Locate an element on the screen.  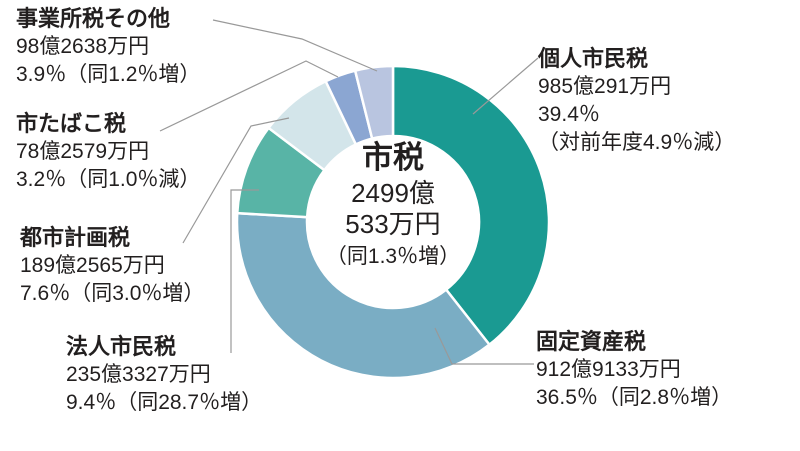
label-shi-tabakozei: 市たばこ税 78億2579万円 3.2％（同1.0％減） is located at coordinates (108, 152).